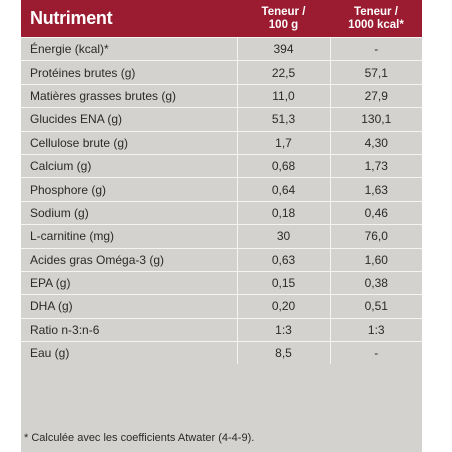  What do you see at coordinates (283, 329) in the screenshot?
I see `value-per-100g: 1:3` at bounding box center [283, 329].